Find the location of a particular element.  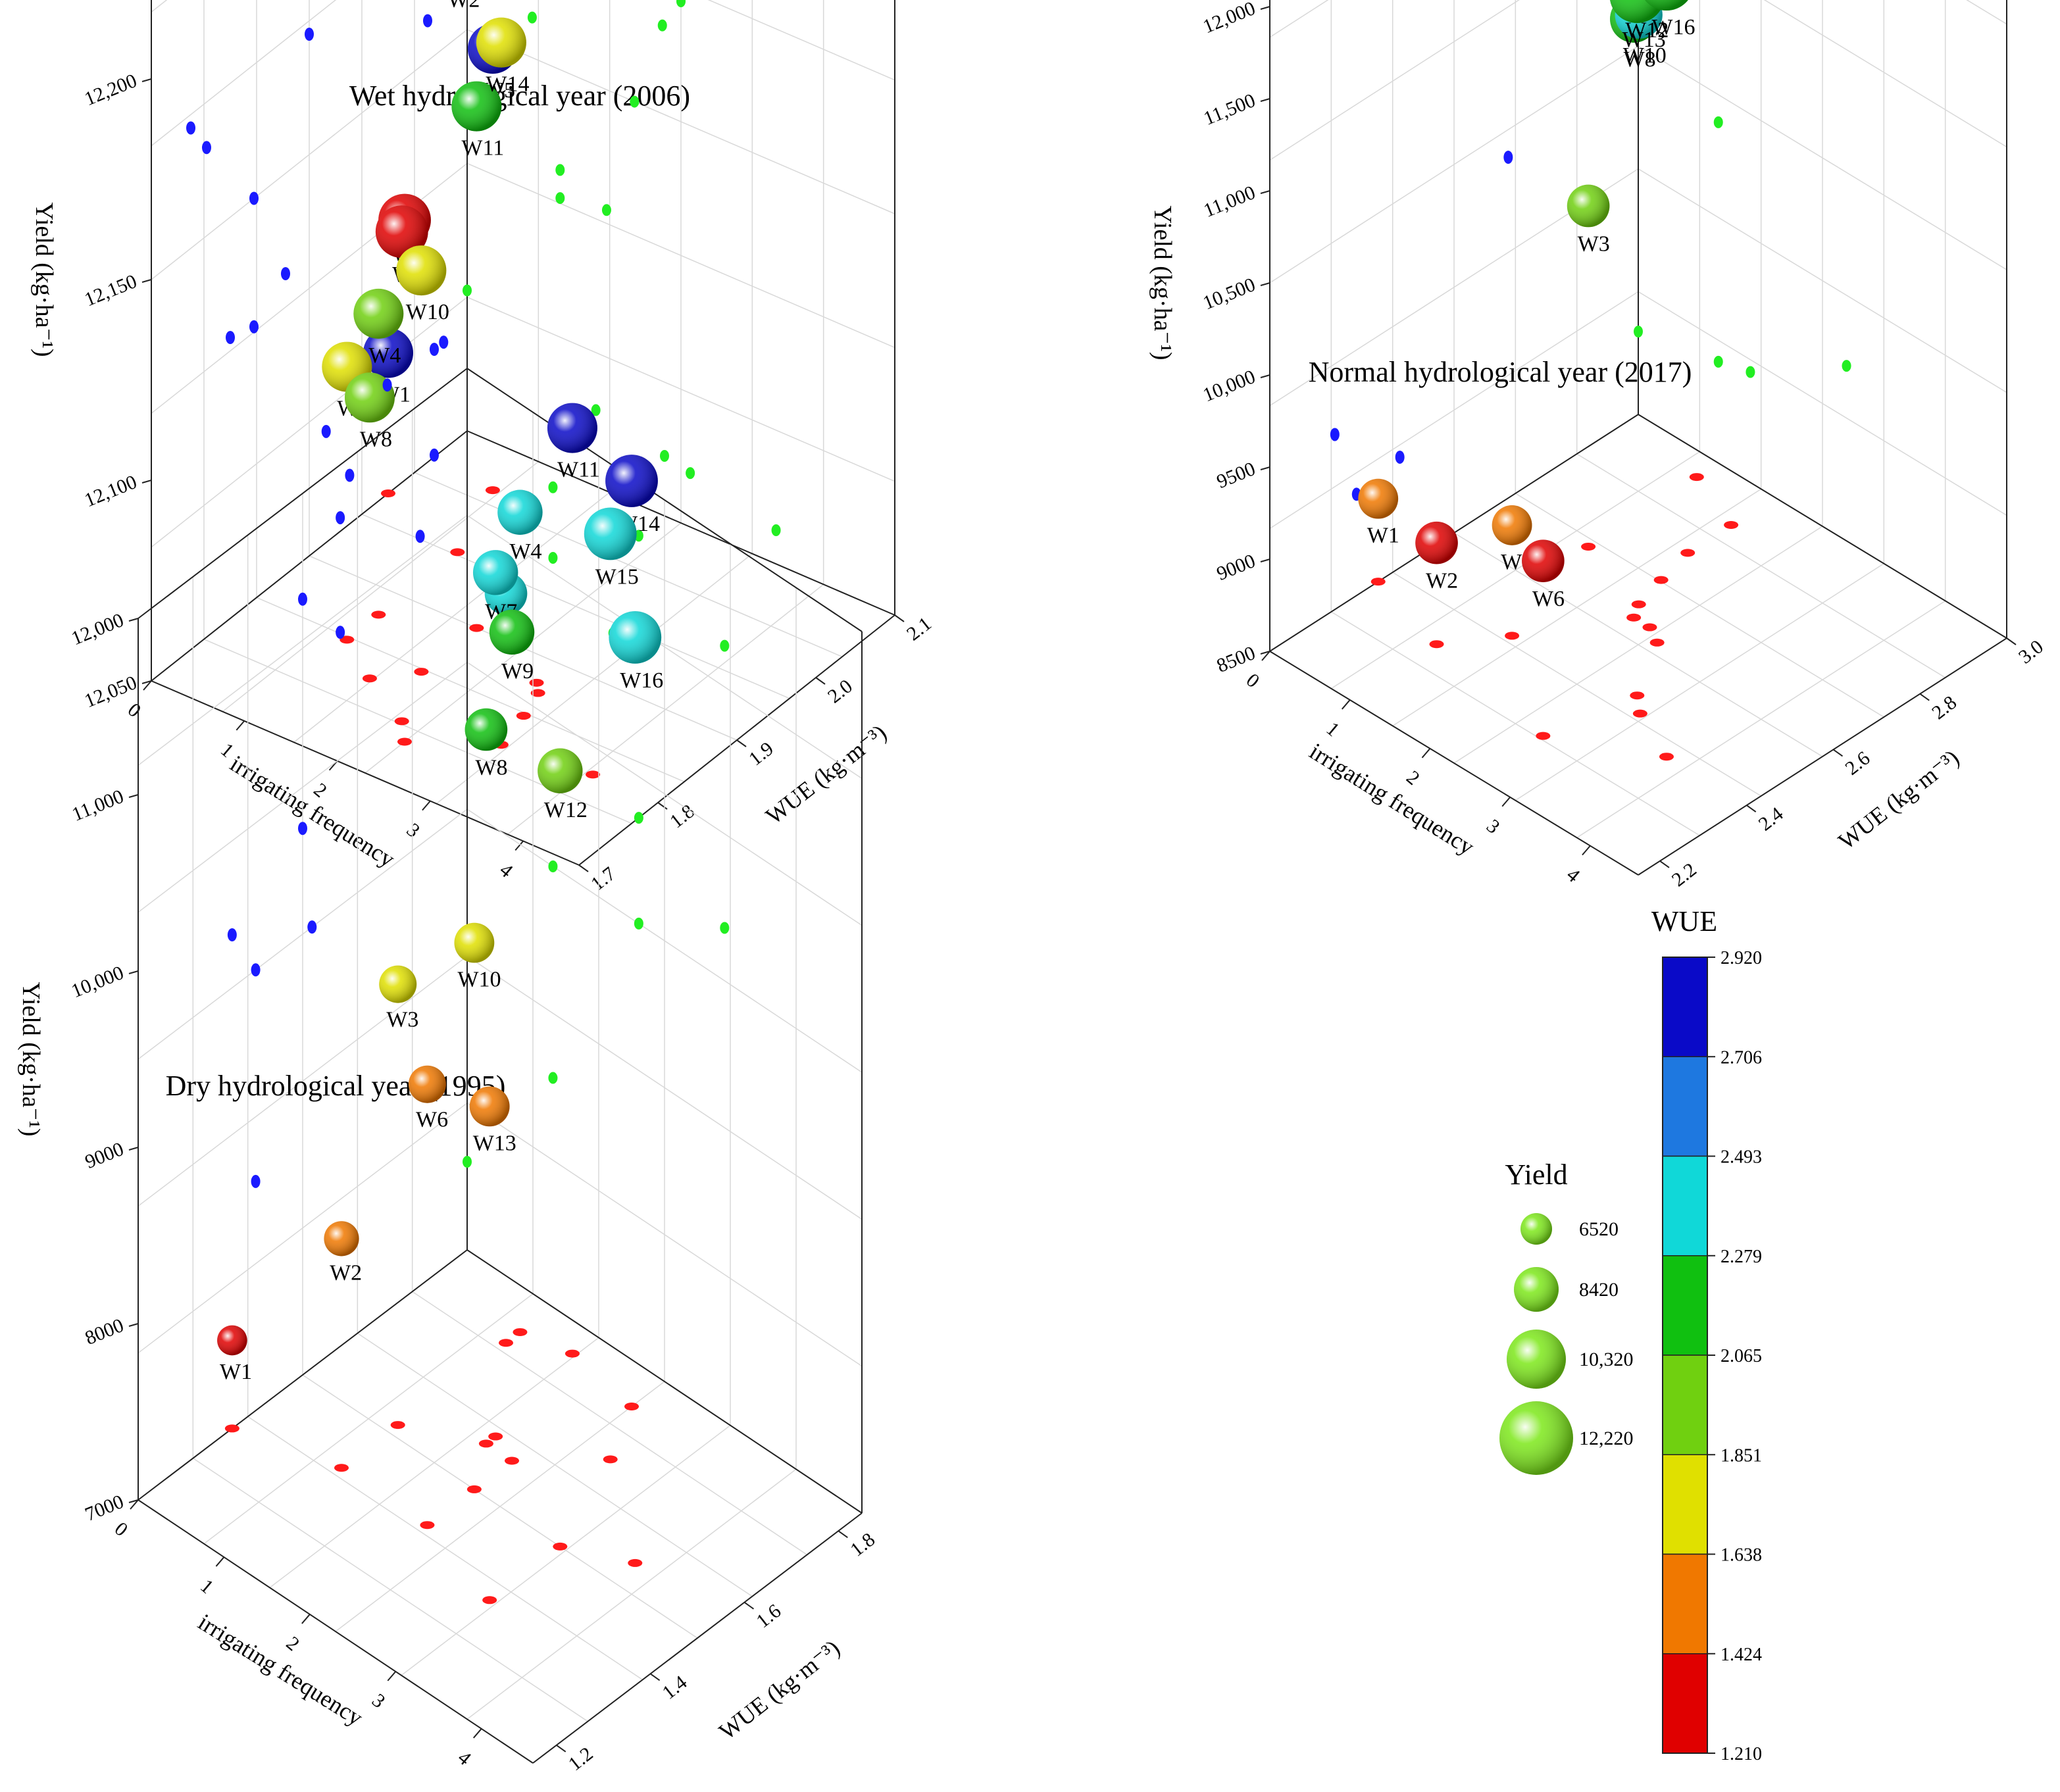

x-tick-labels: 4 3 2 1 0 is located at coordinates (1417, 769).